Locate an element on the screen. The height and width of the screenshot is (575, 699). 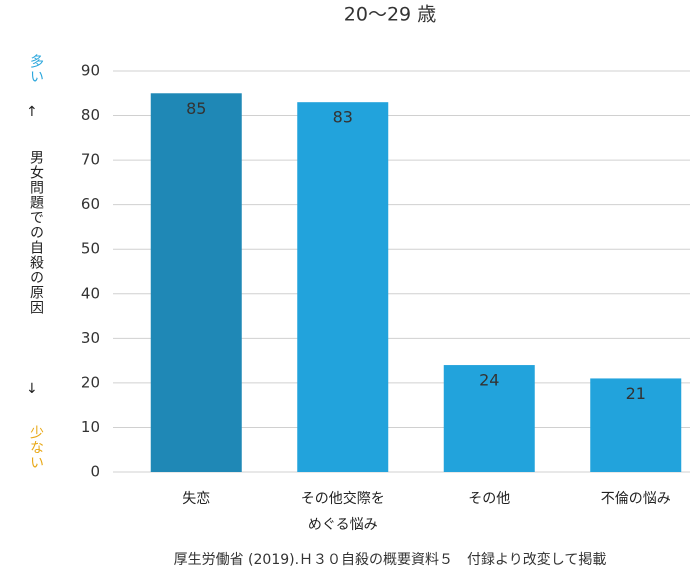
y-tick-label: 60 is located at coordinates (90, 204).